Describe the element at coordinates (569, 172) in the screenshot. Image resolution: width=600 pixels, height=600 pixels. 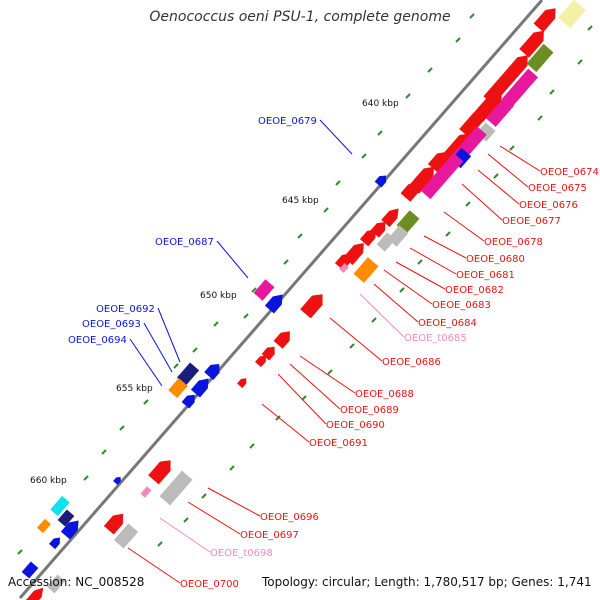
I see `gene-label: OEOE_0674` at that location.